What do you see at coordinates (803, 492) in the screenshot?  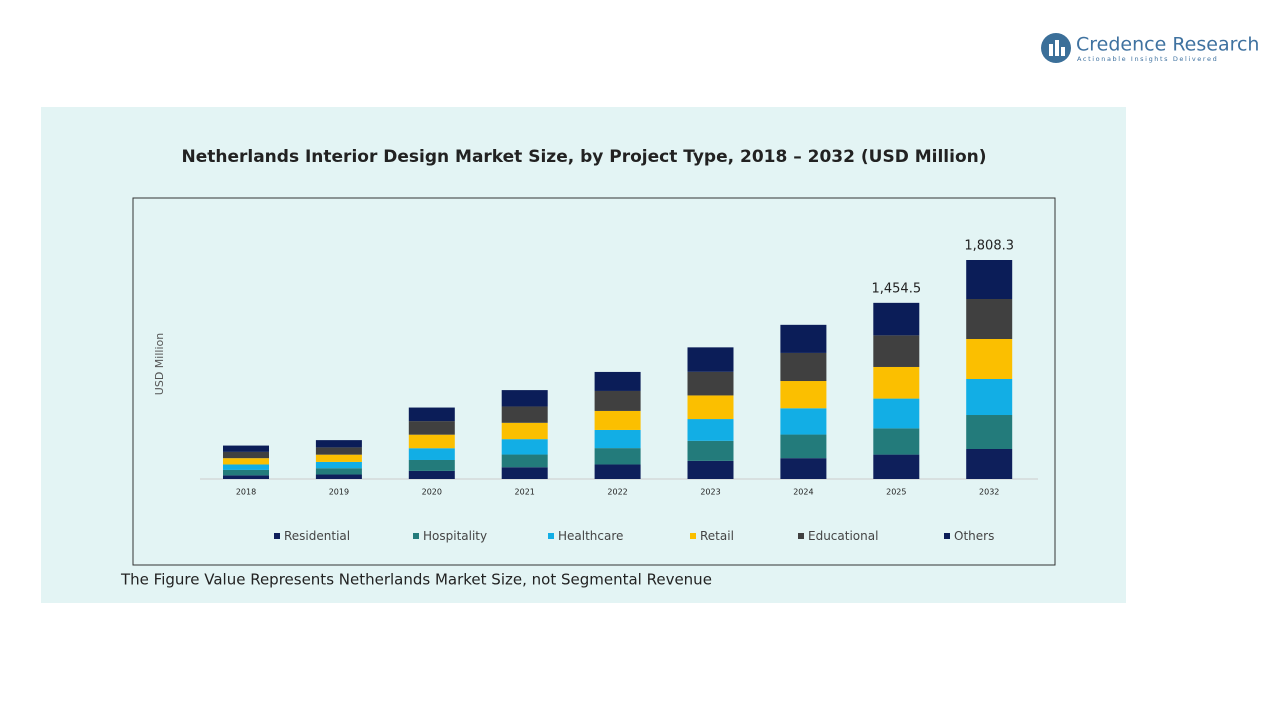 I see `x-tick-label: 2024` at bounding box center [803, 492].